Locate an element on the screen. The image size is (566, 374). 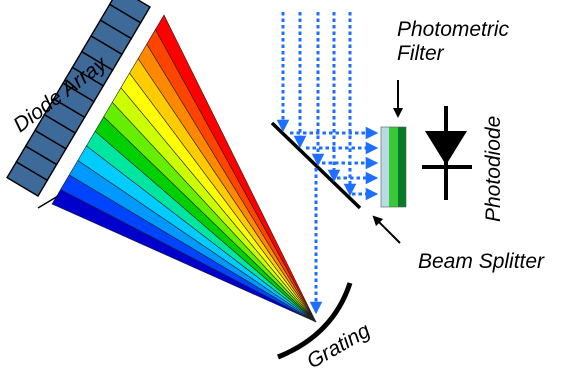
beam-splitter-label: Beam Splitter is located at coordinates (481, 261).